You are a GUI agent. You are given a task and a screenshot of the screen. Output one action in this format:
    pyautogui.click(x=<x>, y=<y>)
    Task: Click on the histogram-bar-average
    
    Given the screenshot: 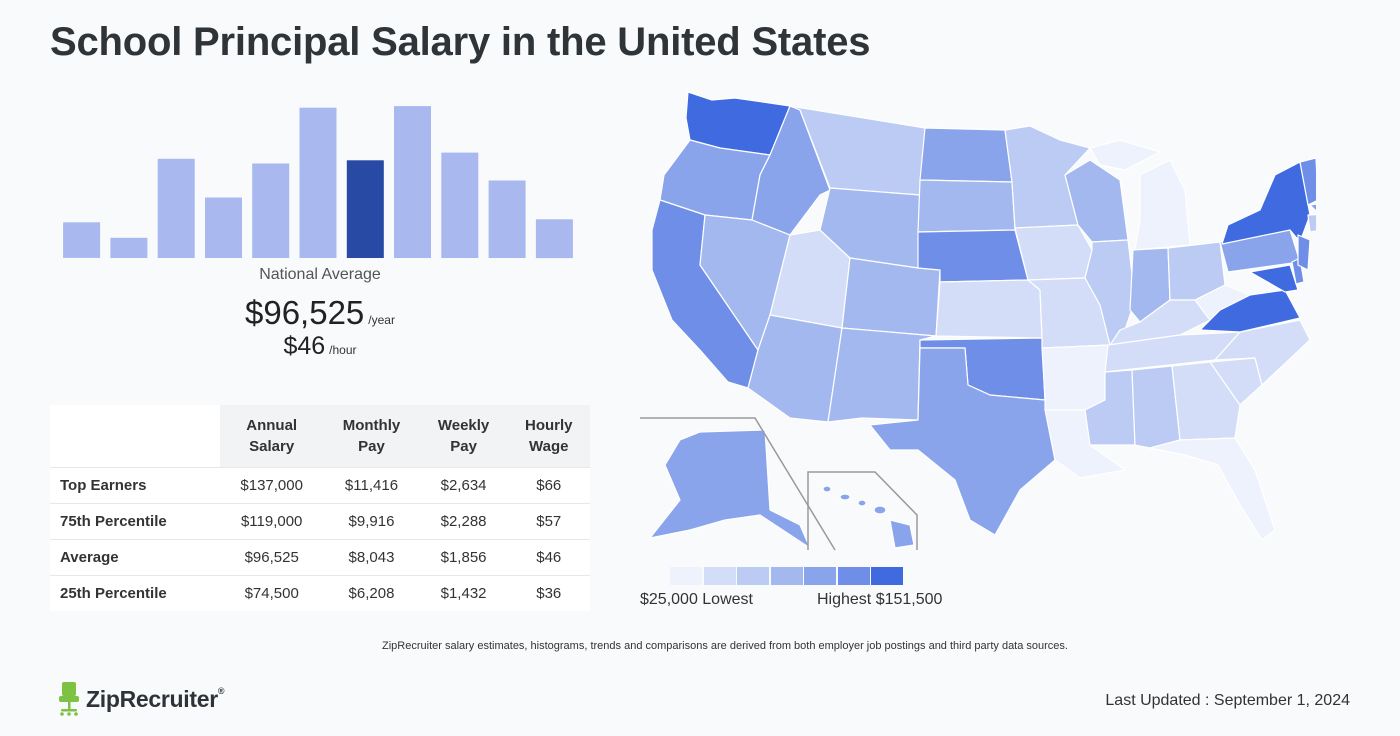 What is the action you would take?
    pyautogui.click(x=365, y=209)
    